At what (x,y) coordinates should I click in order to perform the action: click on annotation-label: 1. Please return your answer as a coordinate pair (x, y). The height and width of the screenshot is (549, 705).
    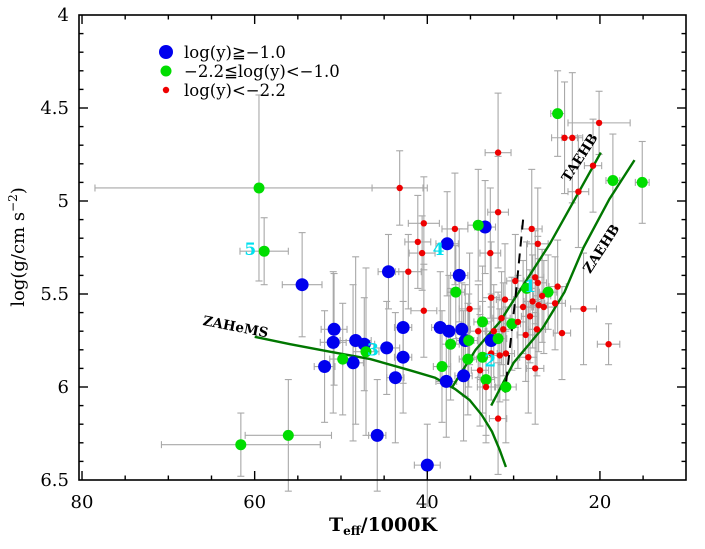
    Looking at the image, I should click on (530, 287).